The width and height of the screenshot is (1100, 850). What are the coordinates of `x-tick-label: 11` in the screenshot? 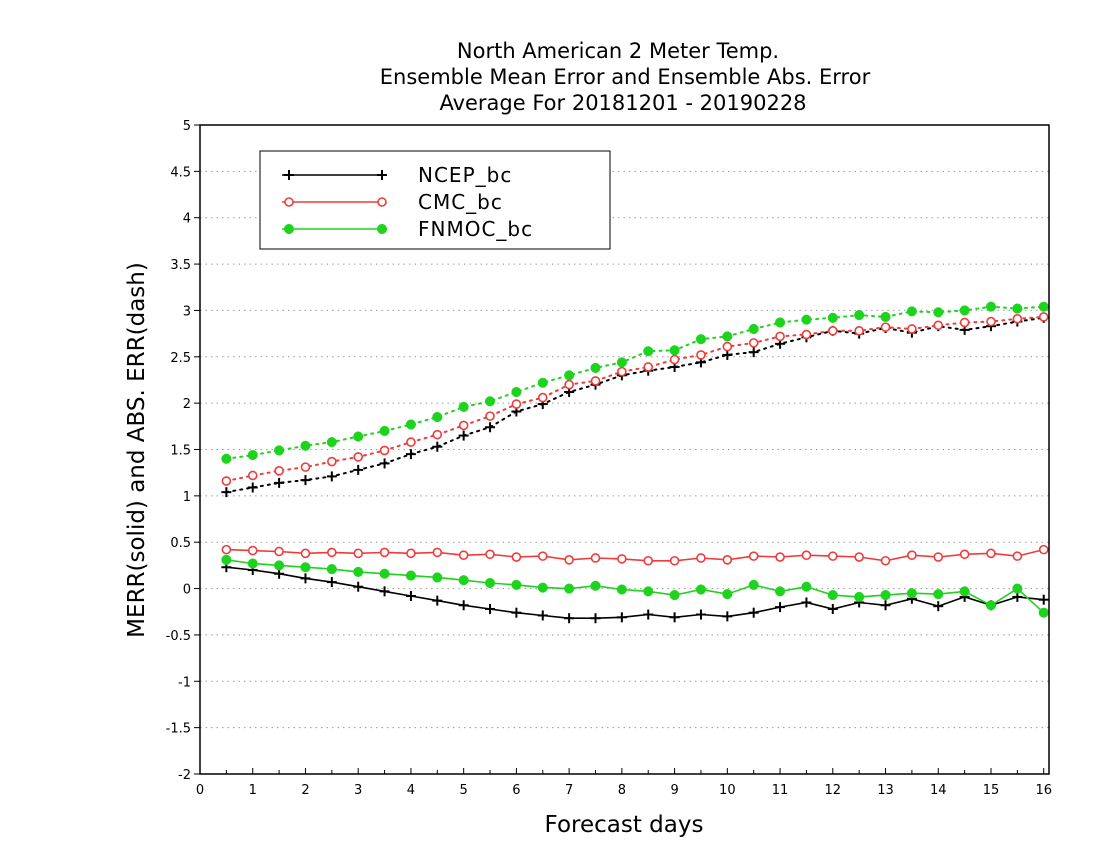 It's located at (780, 790).